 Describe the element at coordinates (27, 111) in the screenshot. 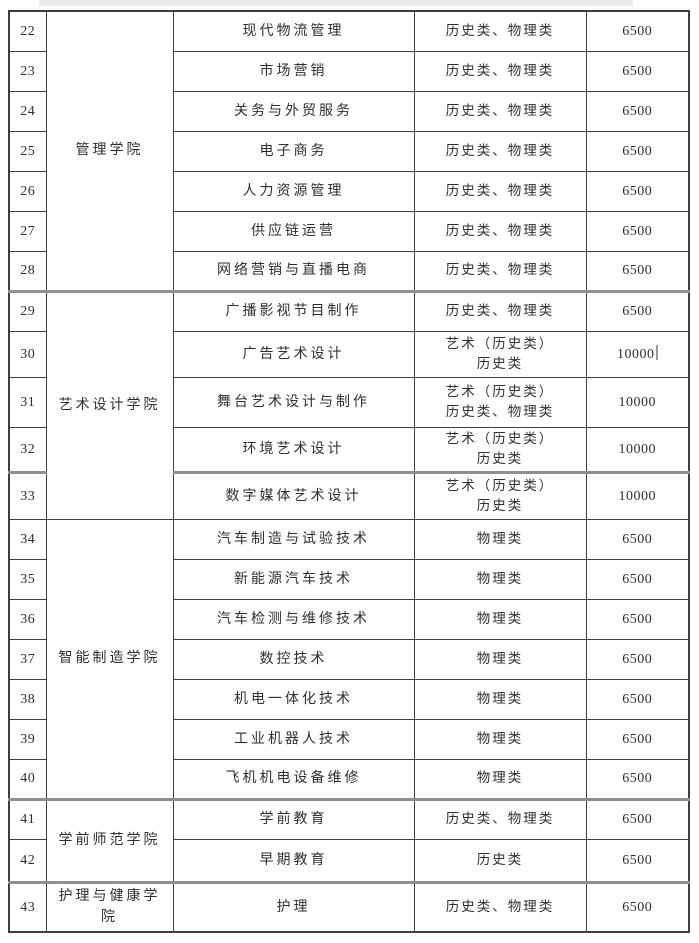

I see `row-number-cell: 24` at that location.